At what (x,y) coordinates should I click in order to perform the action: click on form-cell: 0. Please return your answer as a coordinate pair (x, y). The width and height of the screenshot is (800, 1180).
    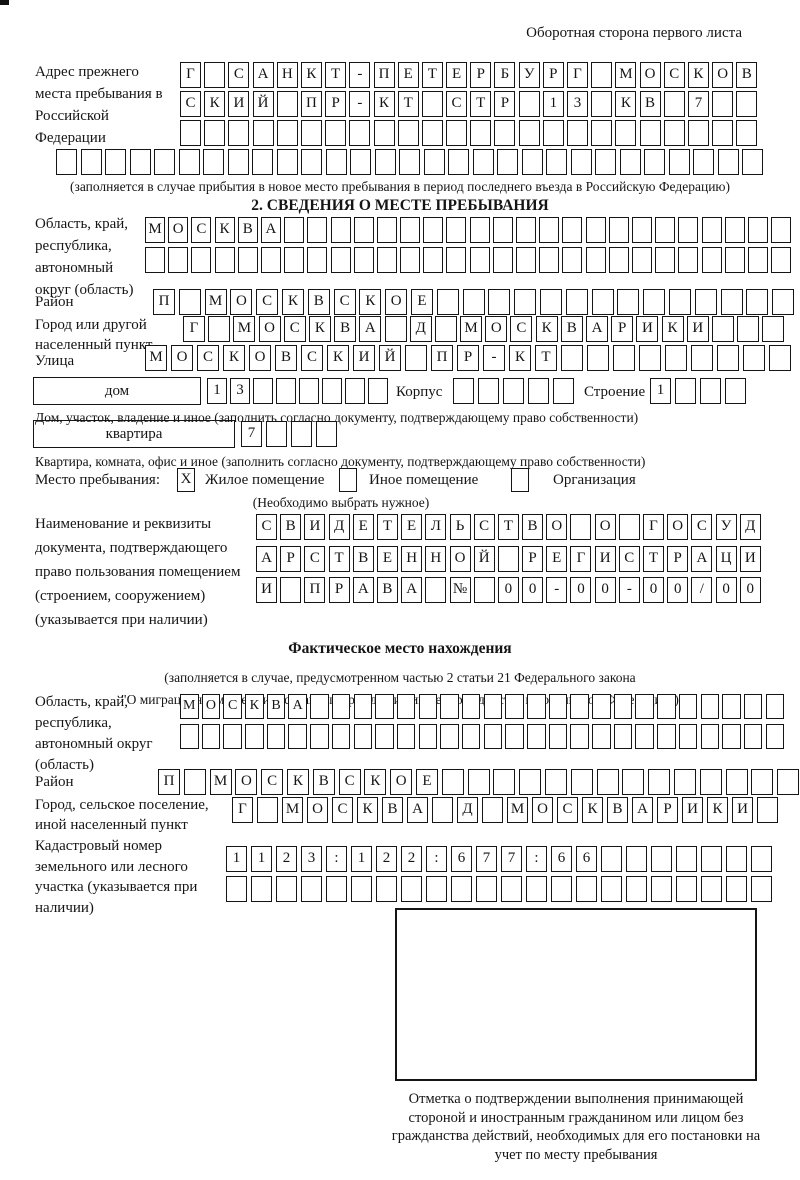
    Looking at the image, I should click on (678, 590).